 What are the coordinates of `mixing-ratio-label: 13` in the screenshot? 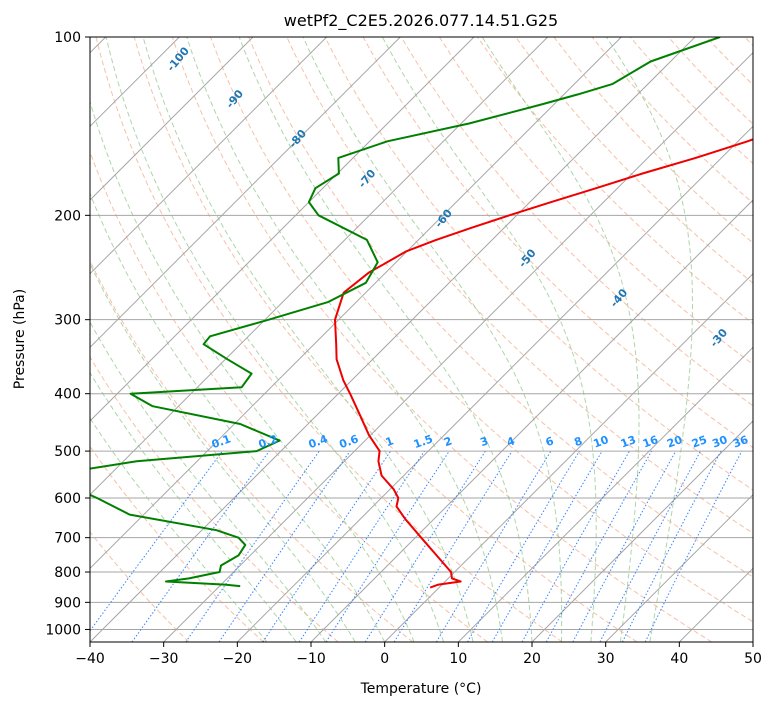 It's located at (628, 441).